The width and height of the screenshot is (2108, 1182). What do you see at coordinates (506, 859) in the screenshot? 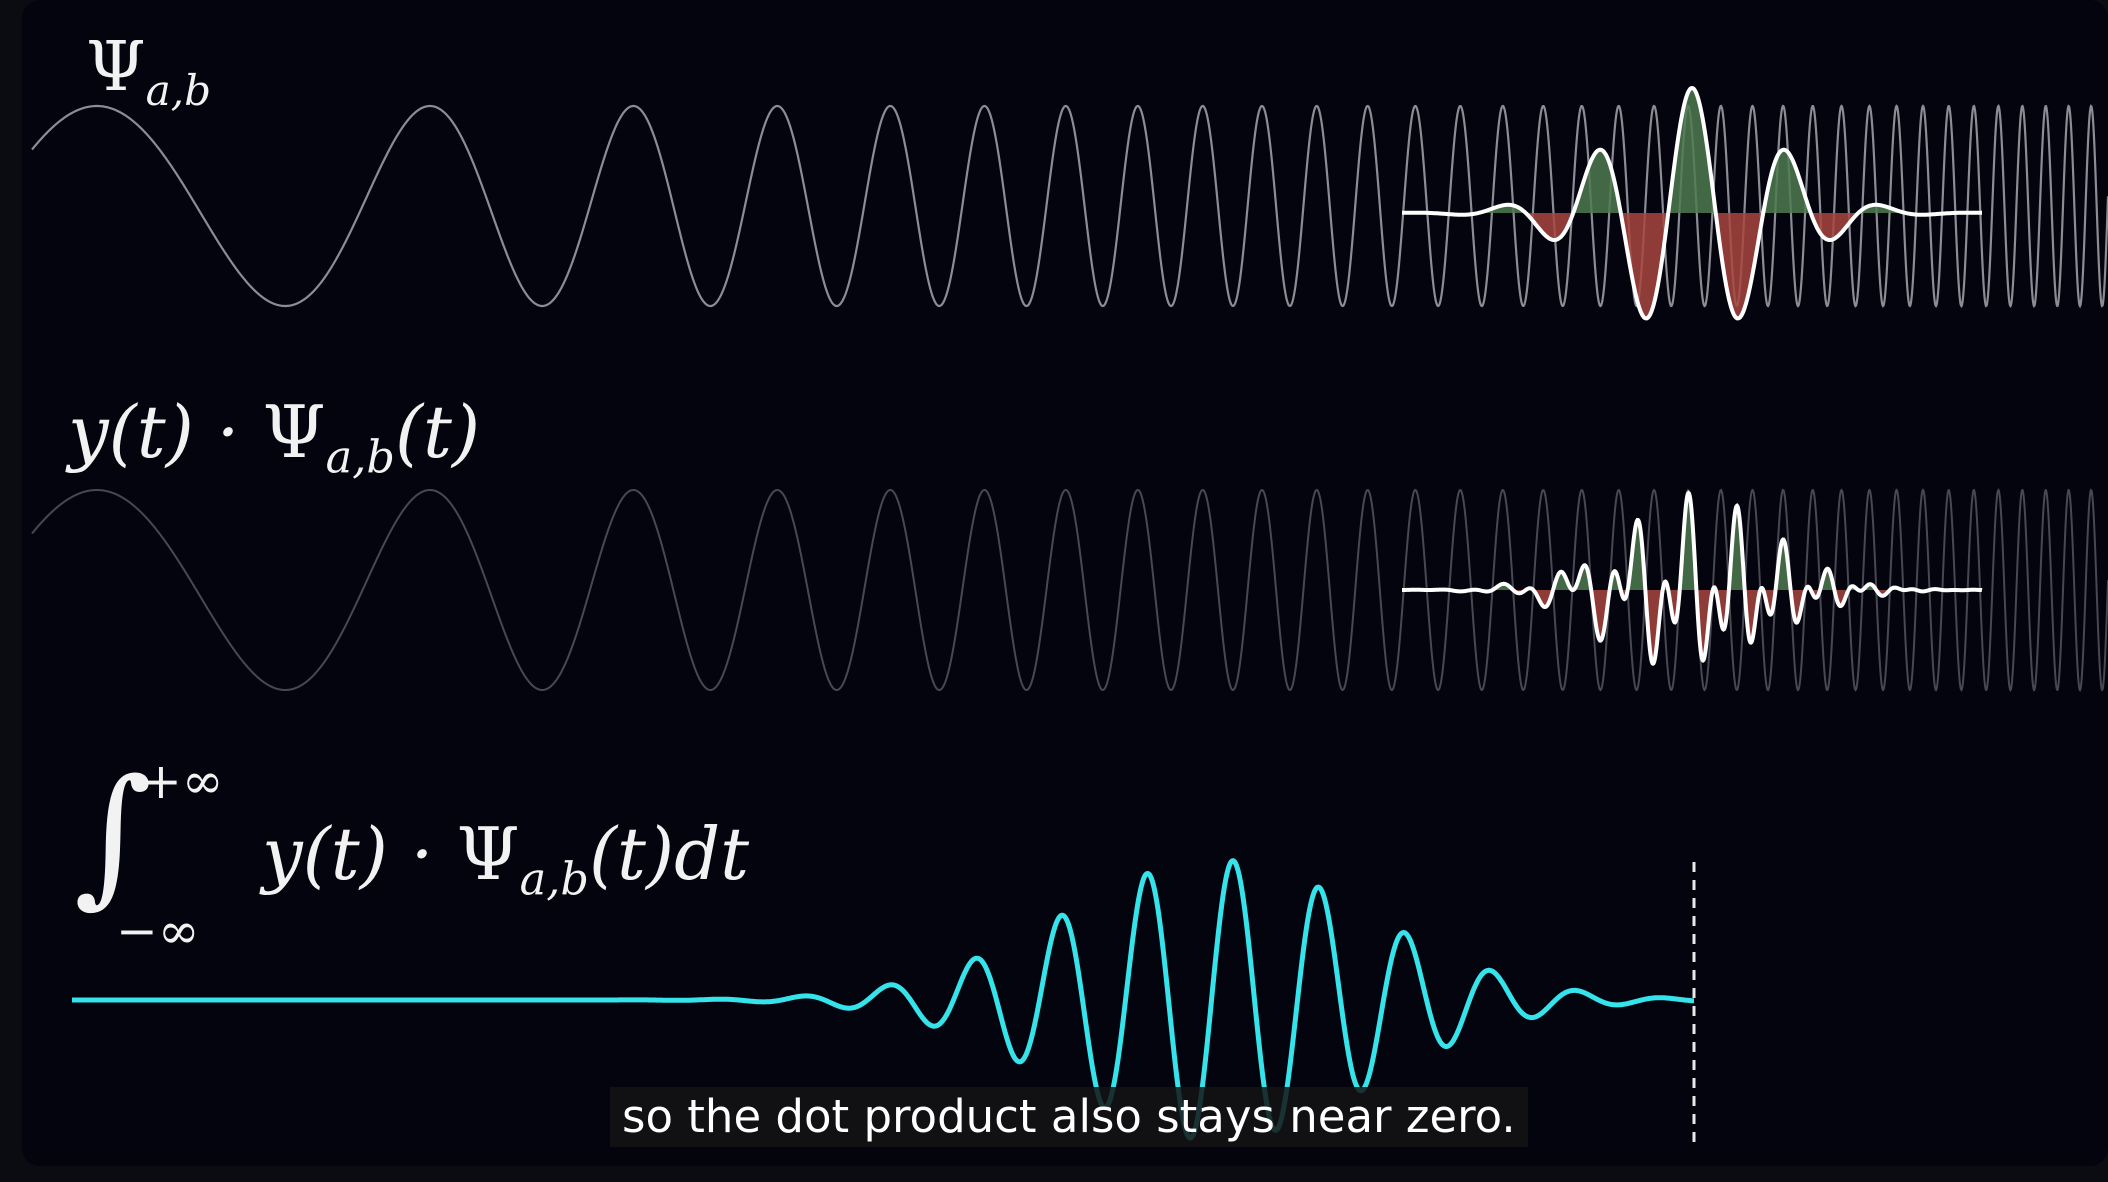
I see `integral-label: y(t) · Ψa,b(t)dt` at bounding box center [506, 859].